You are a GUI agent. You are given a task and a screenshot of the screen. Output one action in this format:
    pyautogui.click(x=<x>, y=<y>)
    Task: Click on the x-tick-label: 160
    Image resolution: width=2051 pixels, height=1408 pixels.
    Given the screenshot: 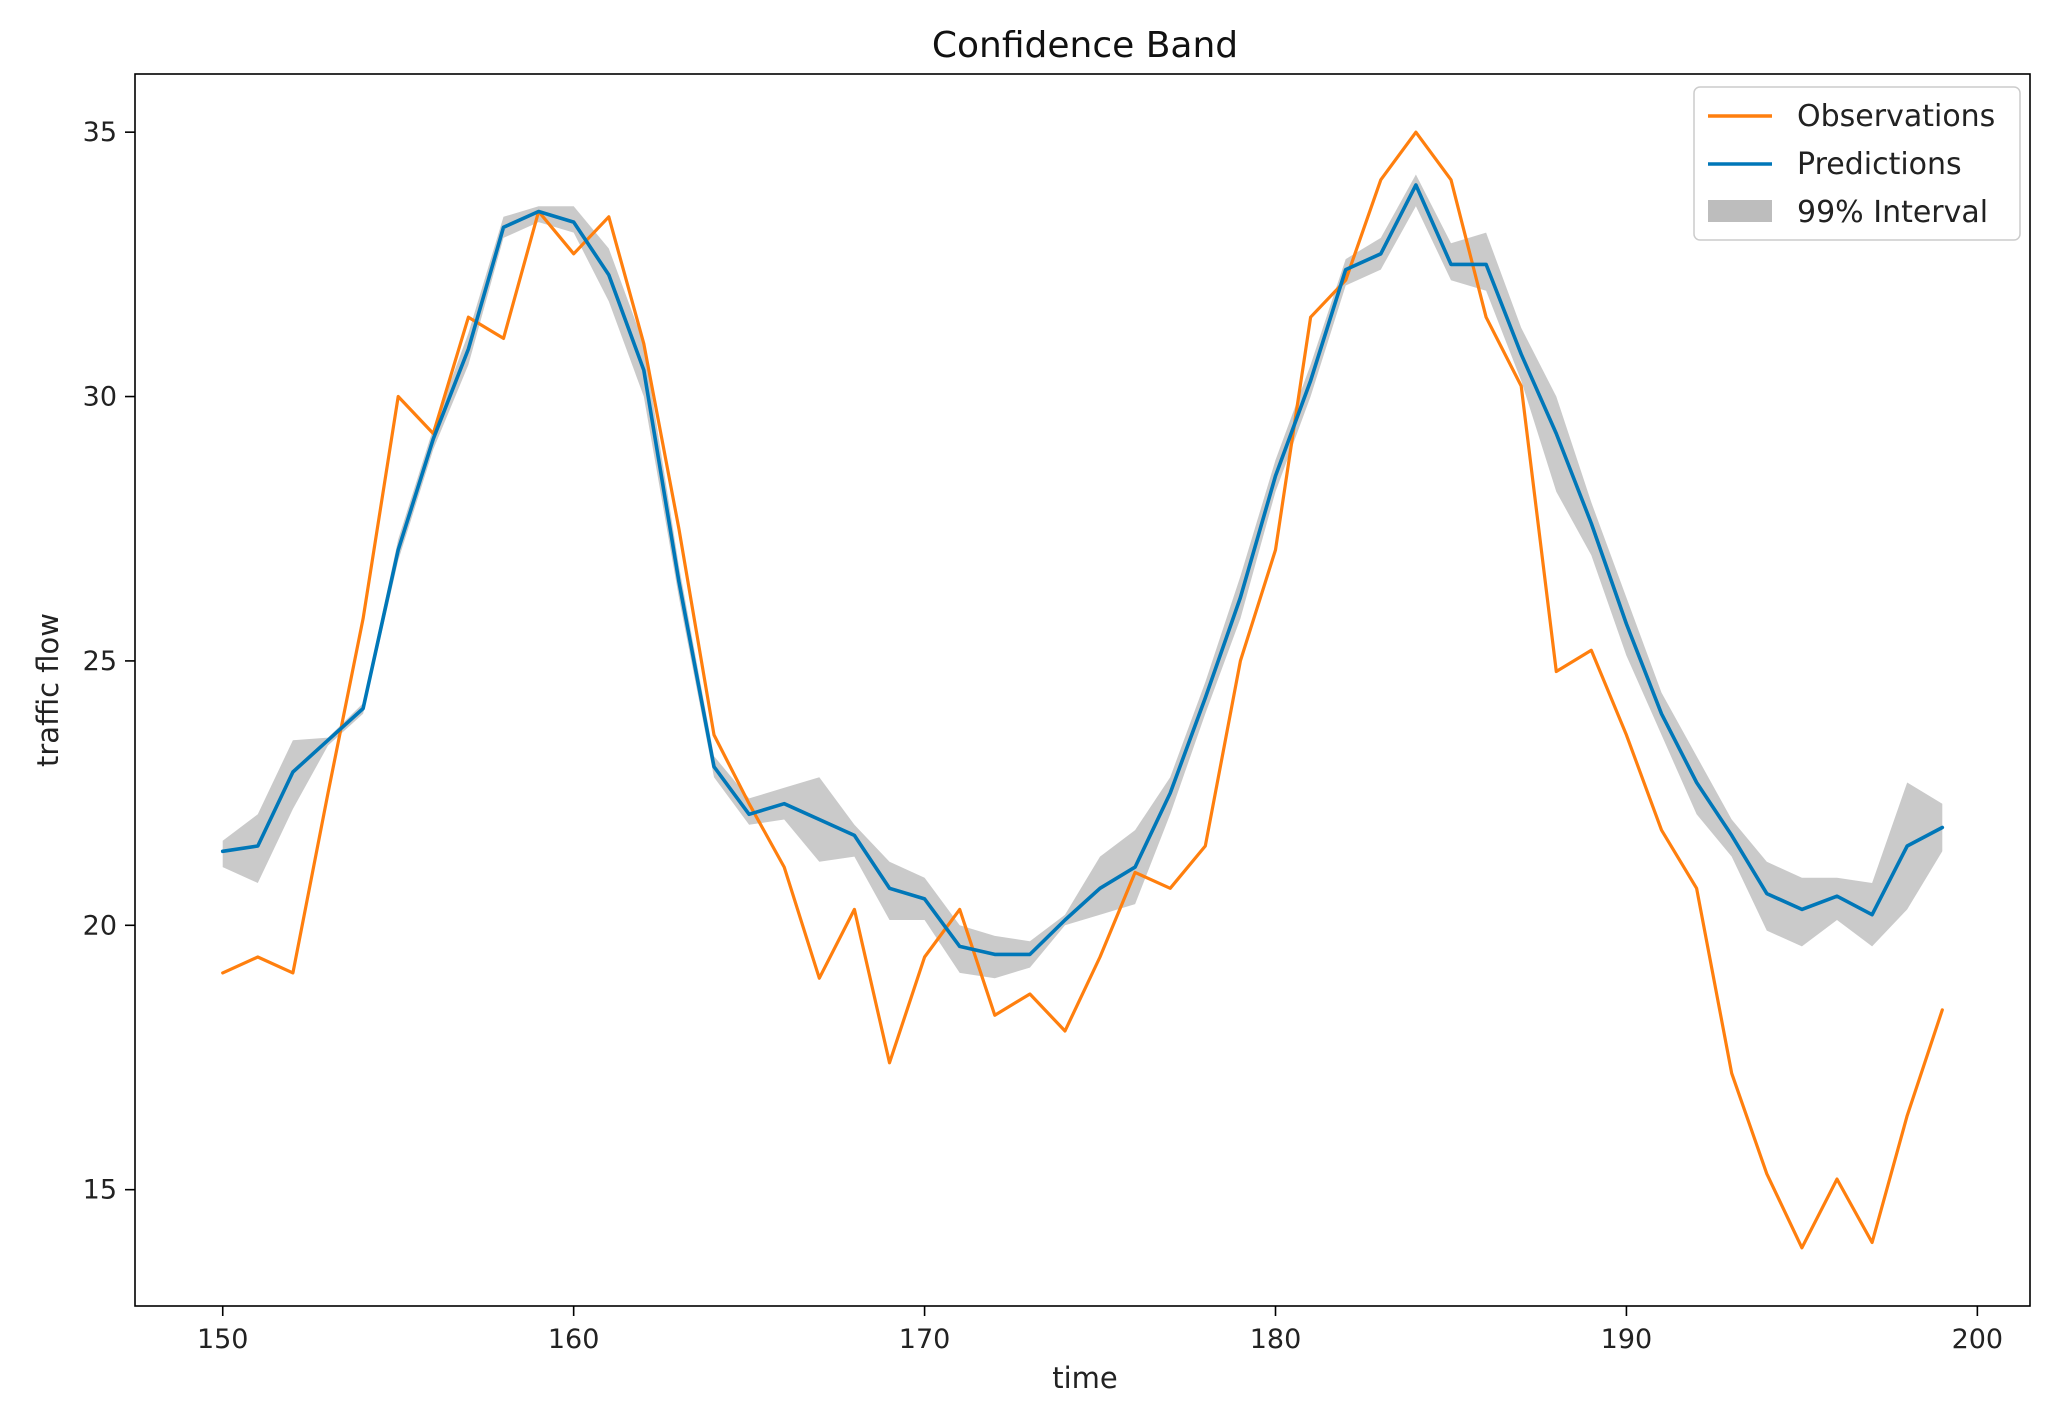 What is the action you would take?
    pyautogui.click(x=574, y=1339)
    